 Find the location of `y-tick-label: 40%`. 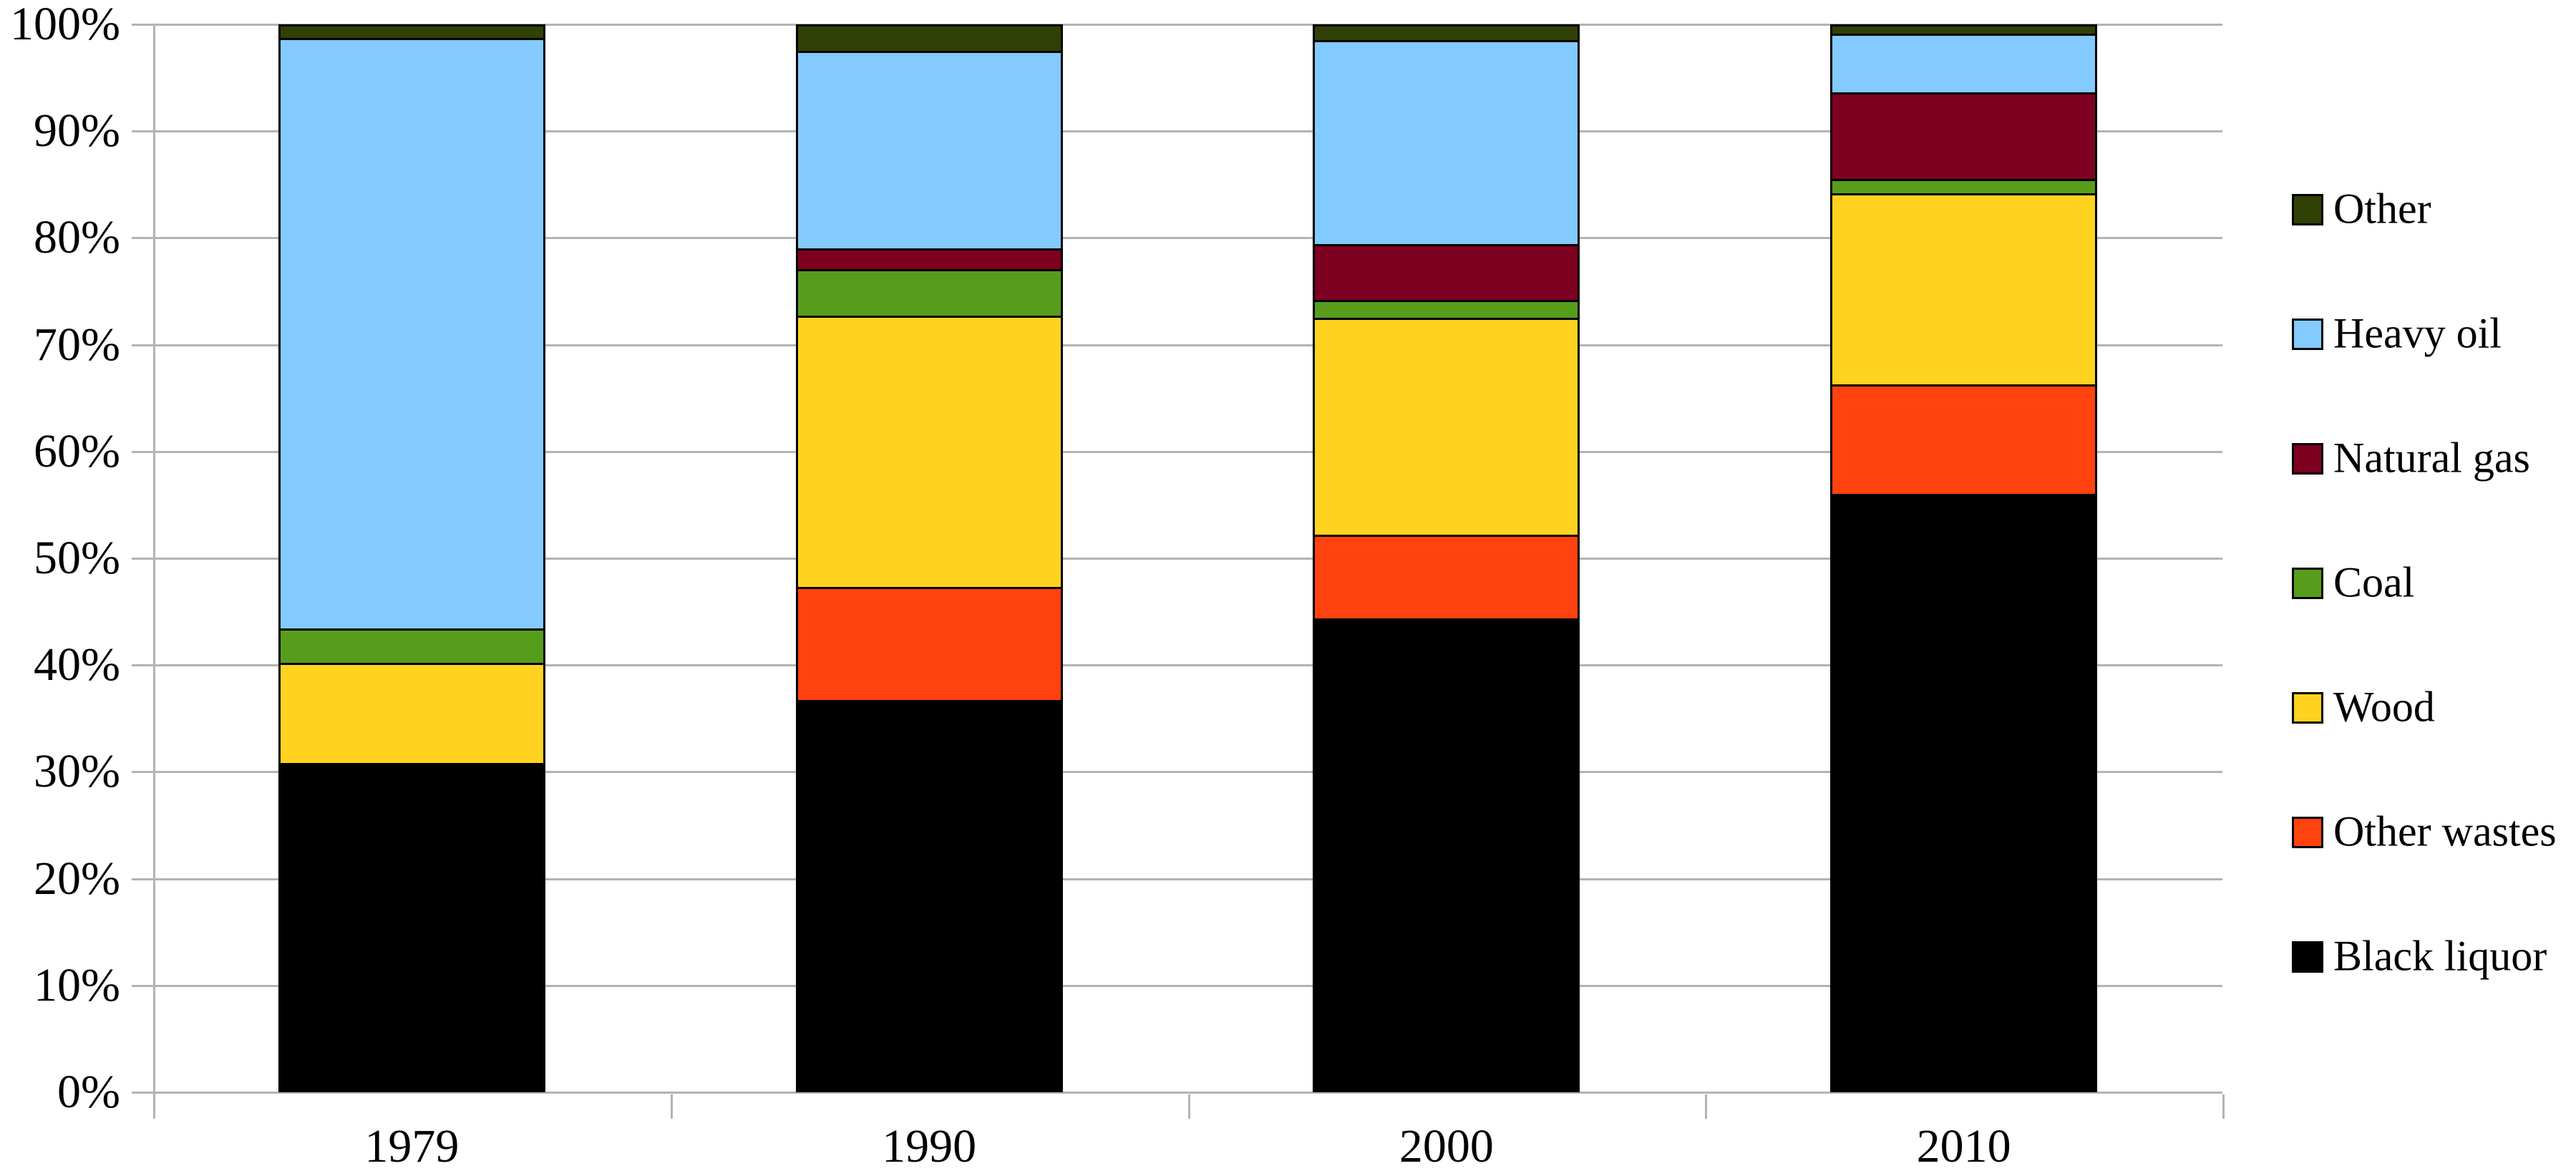

y-tick-label: 40% is located at coordinates (77, 664).